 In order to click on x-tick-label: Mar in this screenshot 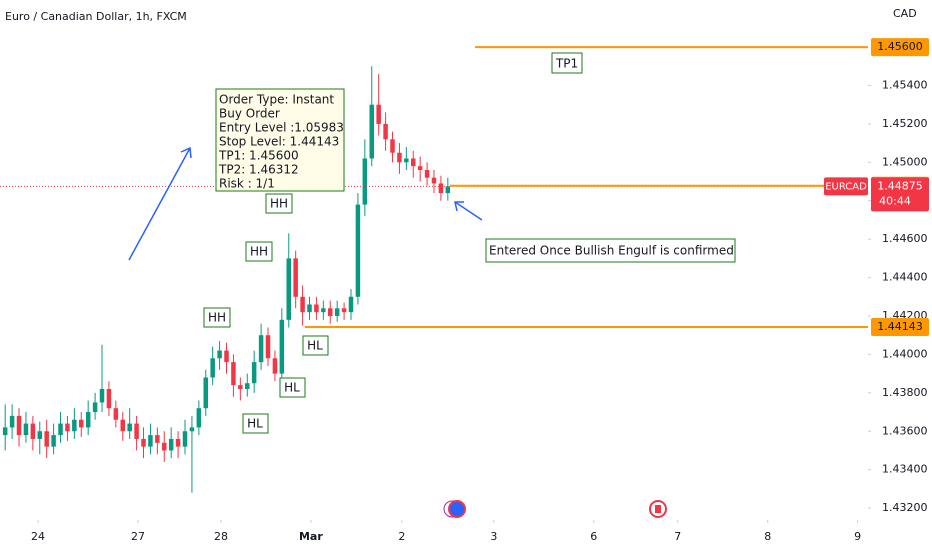, I will do `click(311, 536)`.